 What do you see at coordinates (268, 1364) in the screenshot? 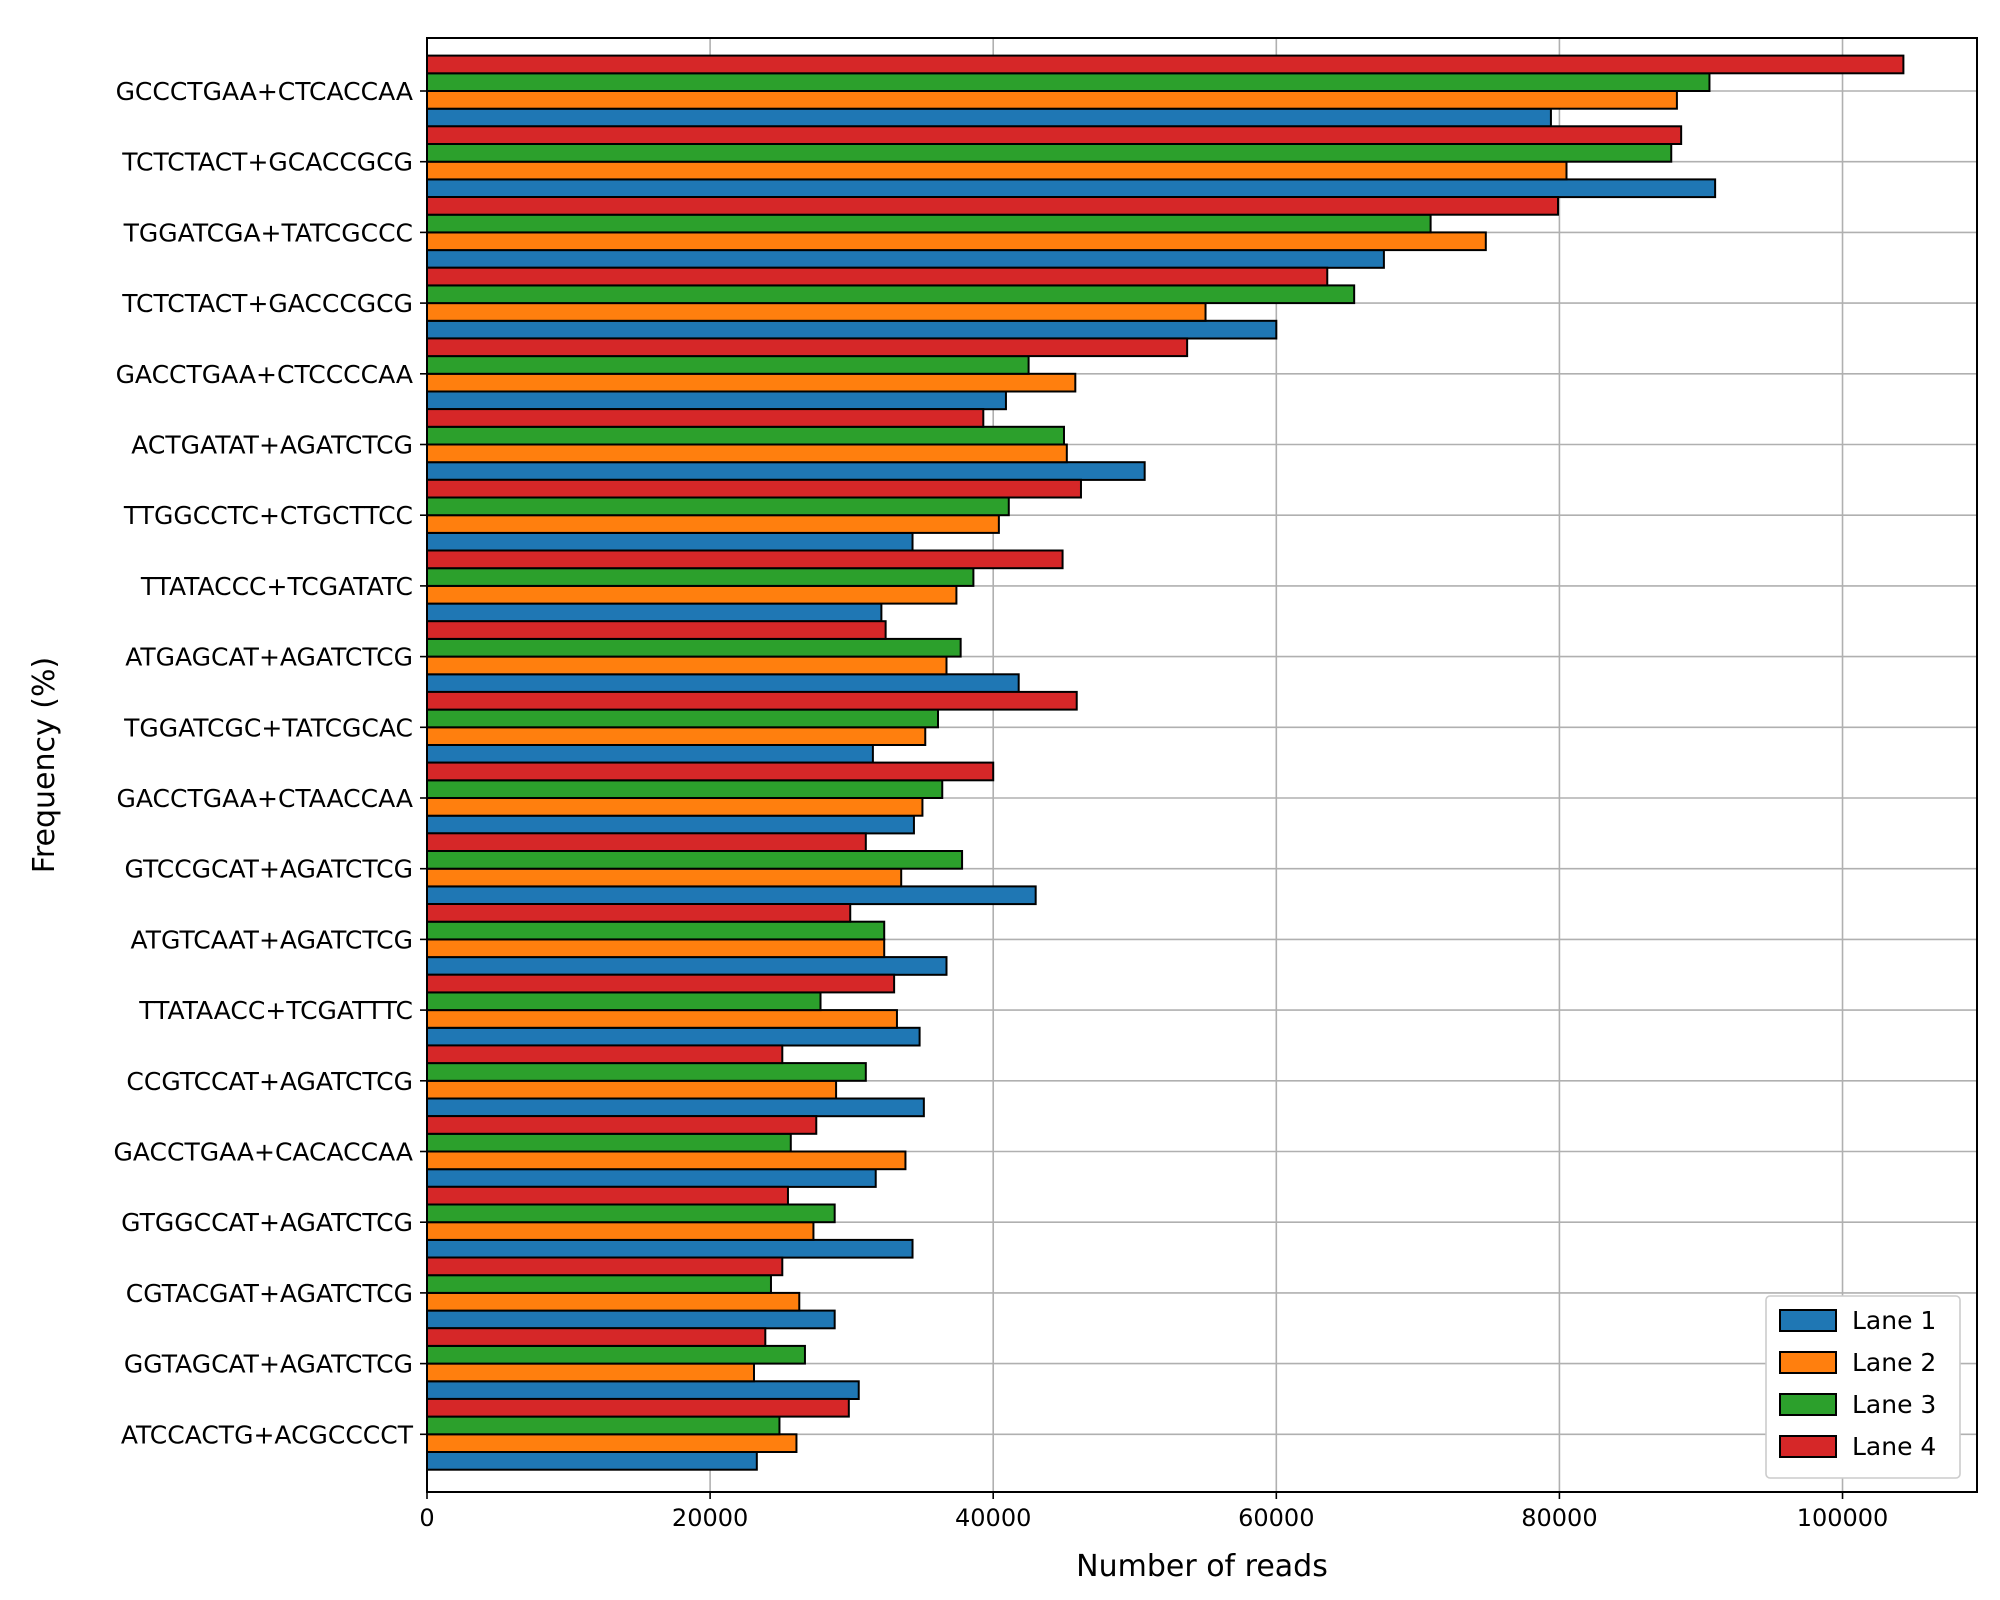
I see `y-tick-label: GGTAGCAT+AGATCTCG` at bounding box center [268, 1364].